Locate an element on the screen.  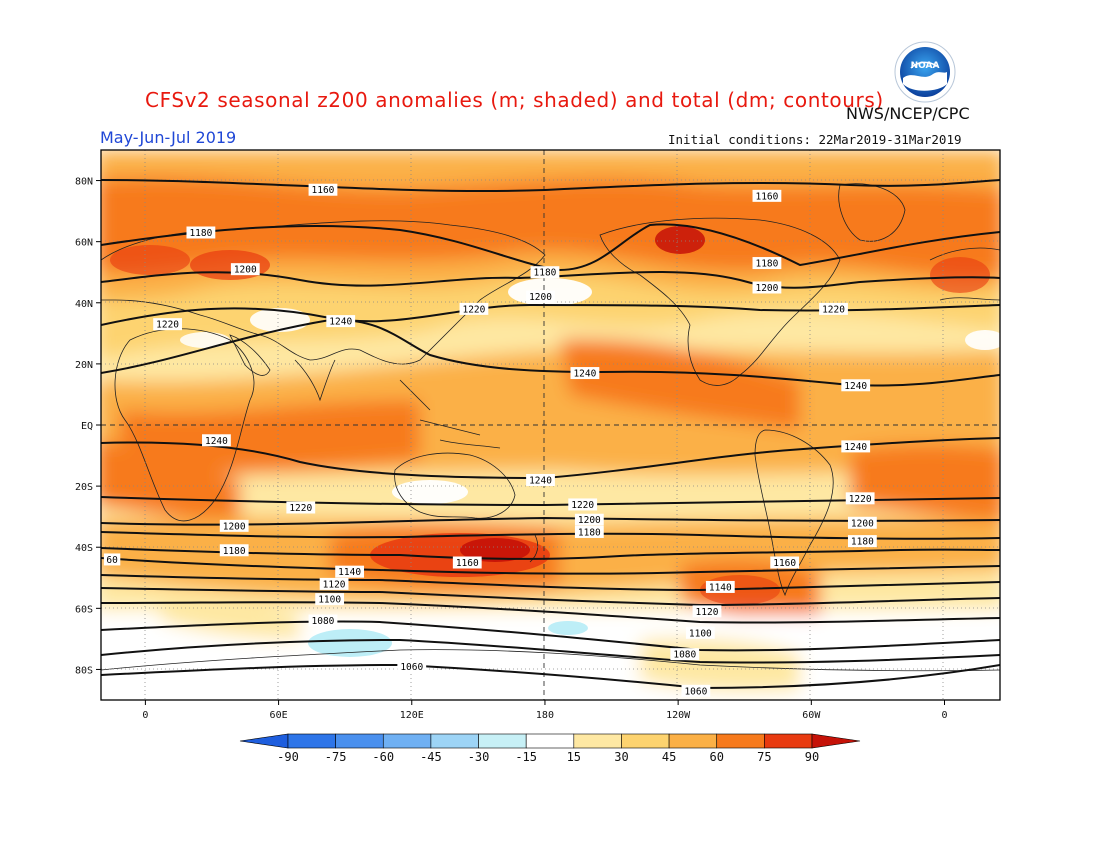
lon-label: 60E is located at coordinates (279, 715).